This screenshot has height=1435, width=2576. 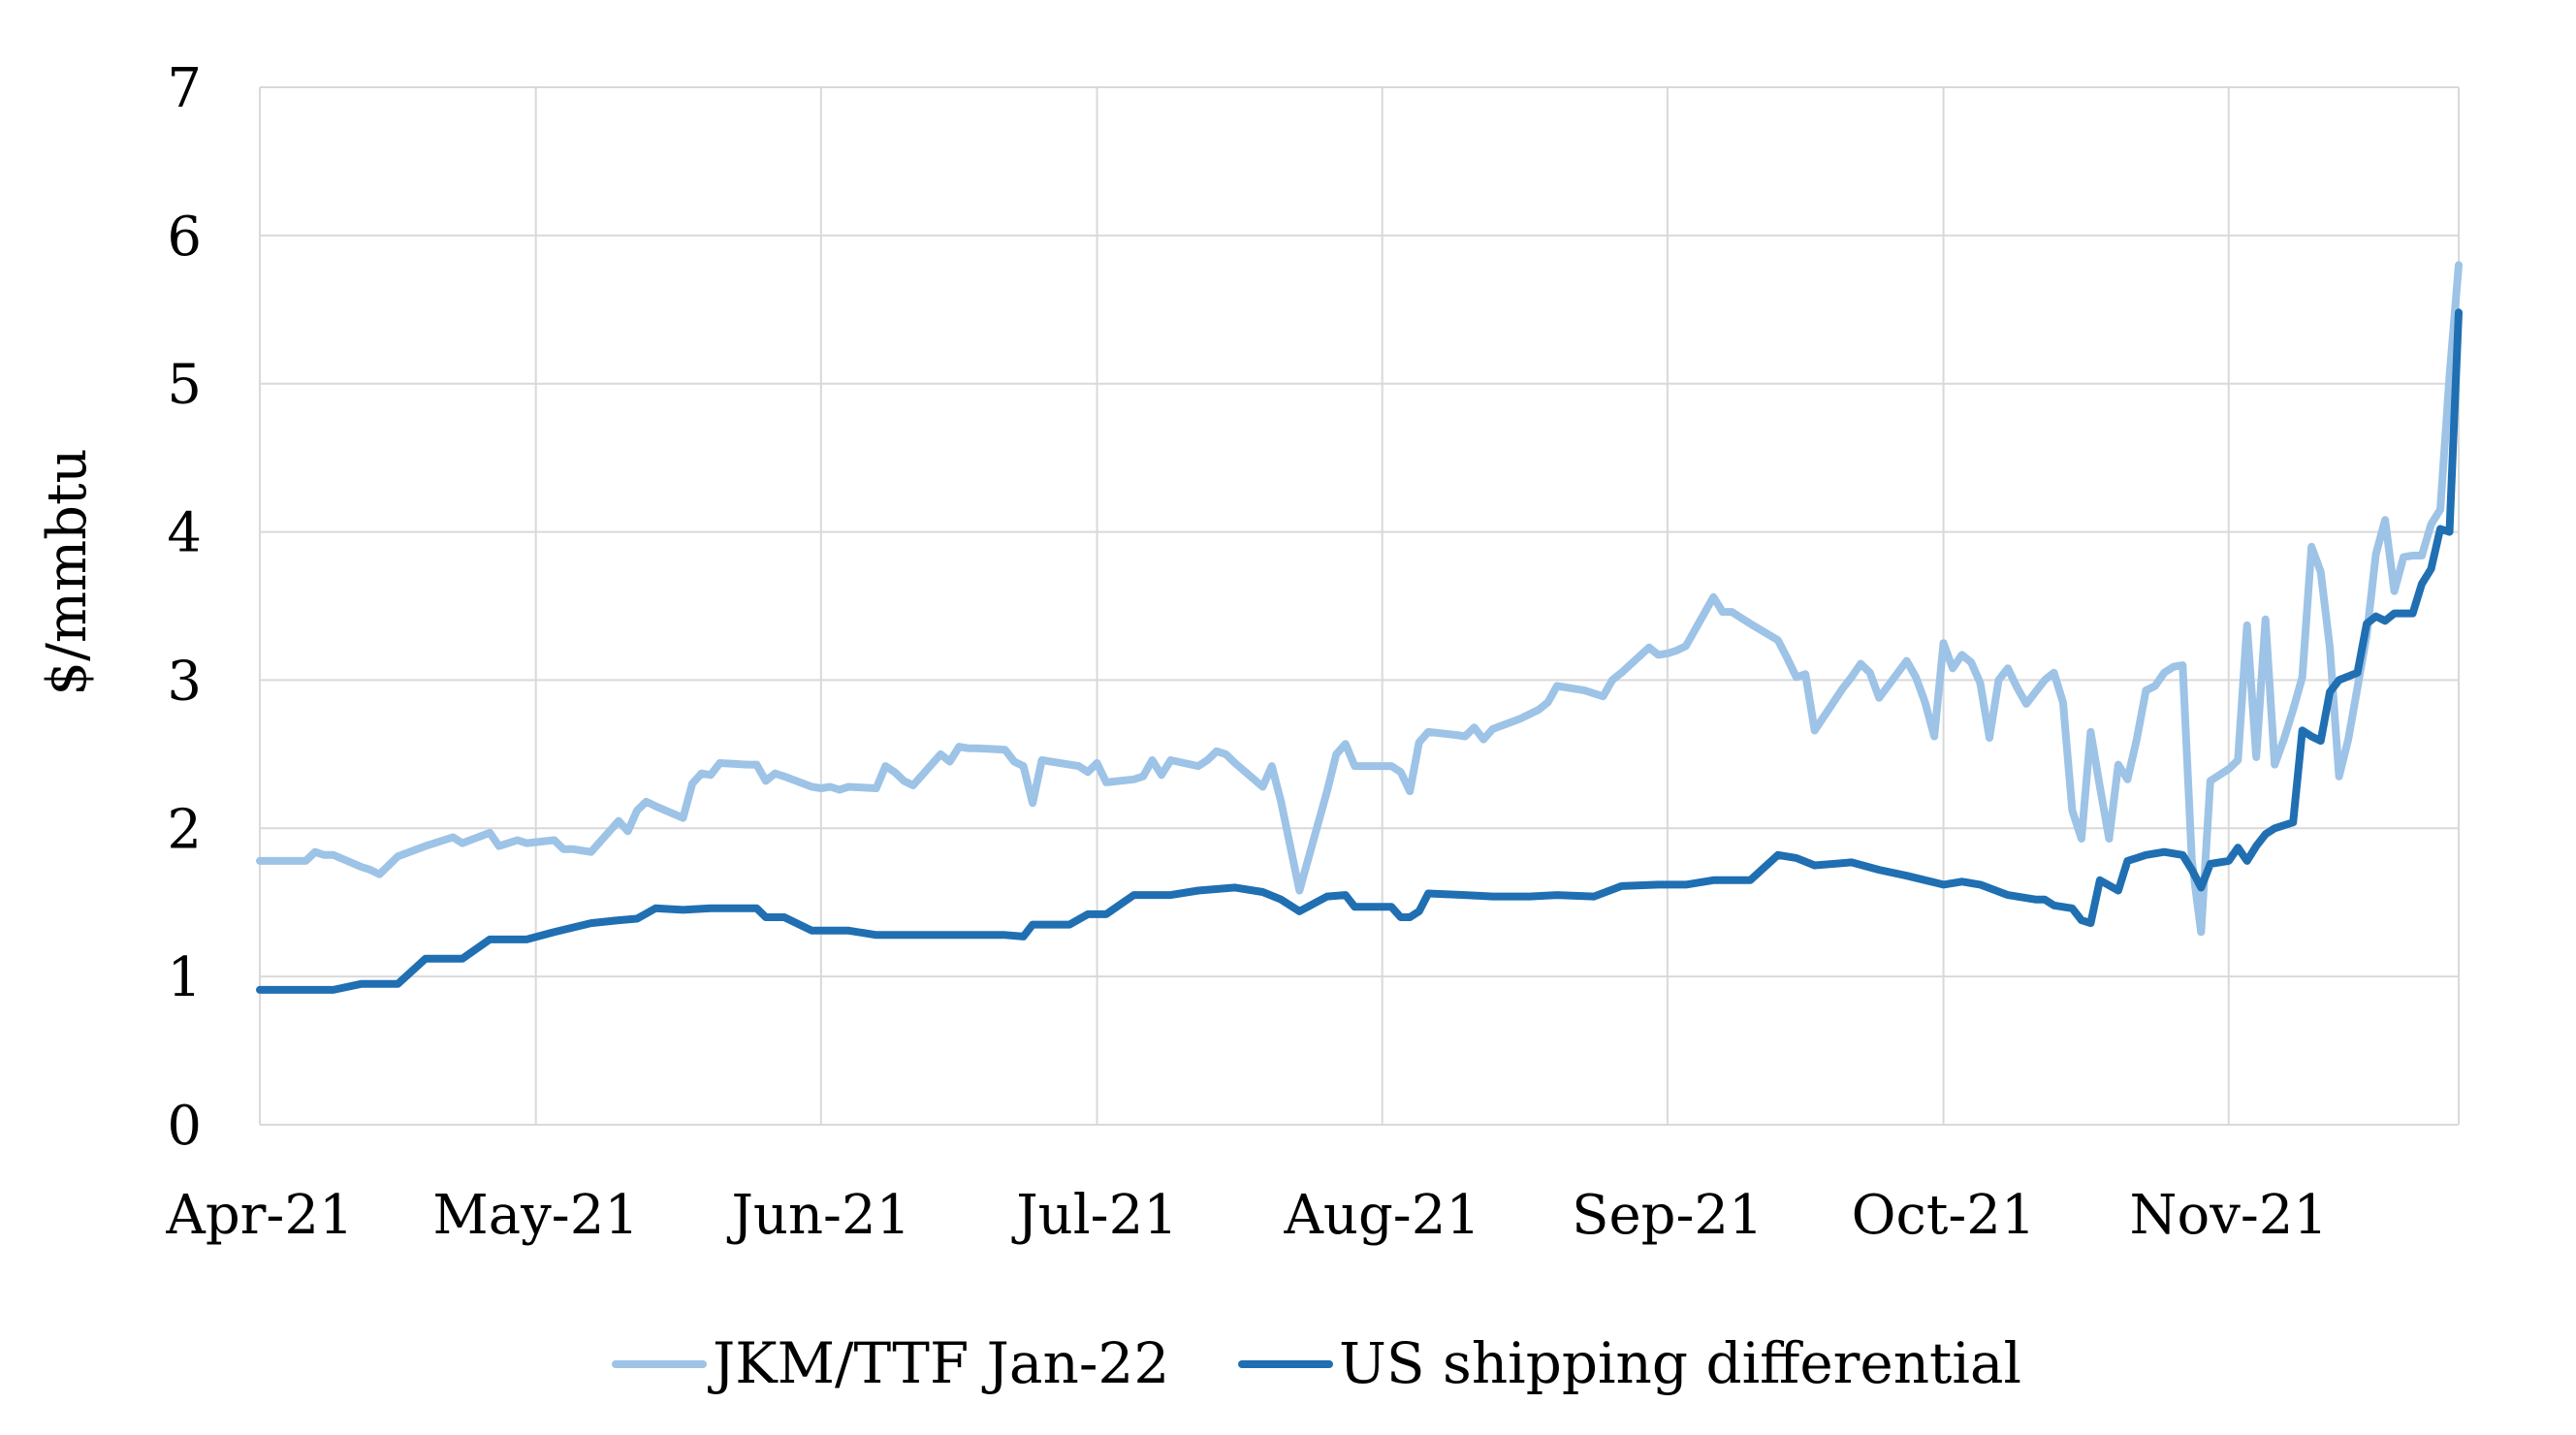 I want to click on legend-label-jkm-ttf: JKM/TTF Jan-22, so click(x=938, y=1363).